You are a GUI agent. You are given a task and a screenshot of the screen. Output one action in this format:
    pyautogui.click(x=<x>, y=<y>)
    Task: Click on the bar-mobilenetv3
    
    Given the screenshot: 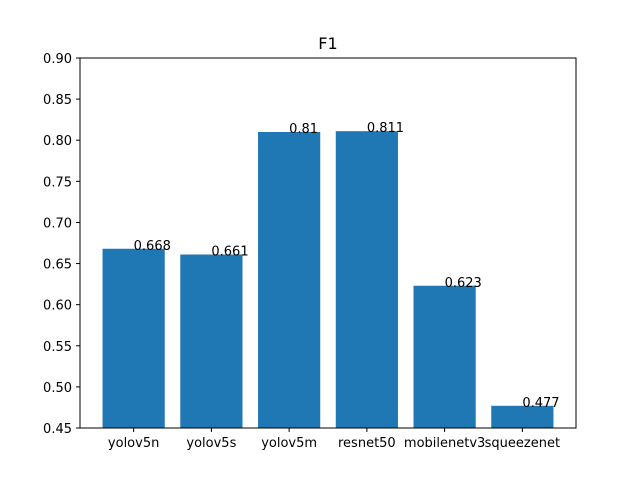 What is the action you would take?
    pyautogui.click(x=444, y=356)
    